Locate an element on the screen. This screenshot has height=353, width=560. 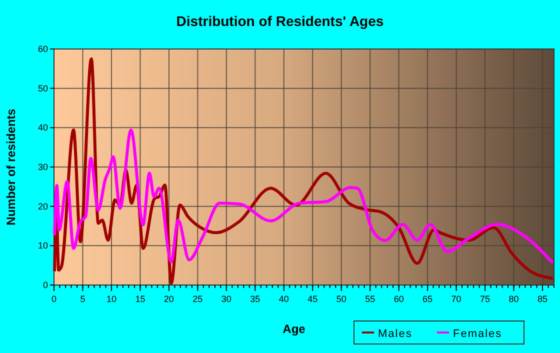
x-tick-label: 40 is located at coordinates (283, 299).